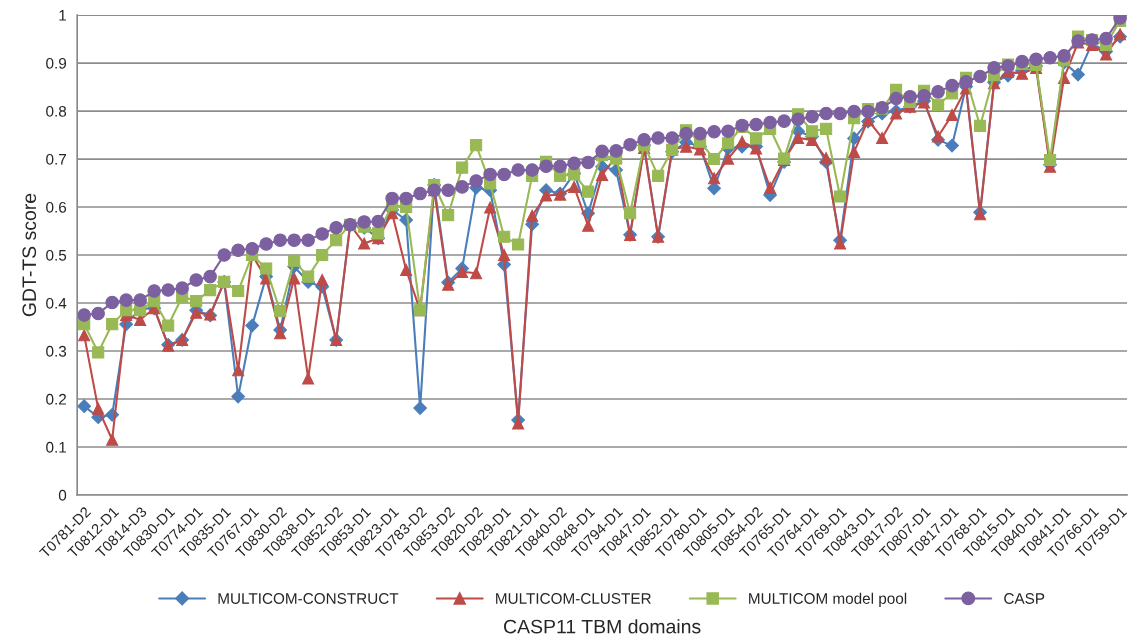 The image size is (1135, 639). Describe the element at coordinates (56, 255) in the screenshot. I see `y-tick-label: 0.5` at that location.